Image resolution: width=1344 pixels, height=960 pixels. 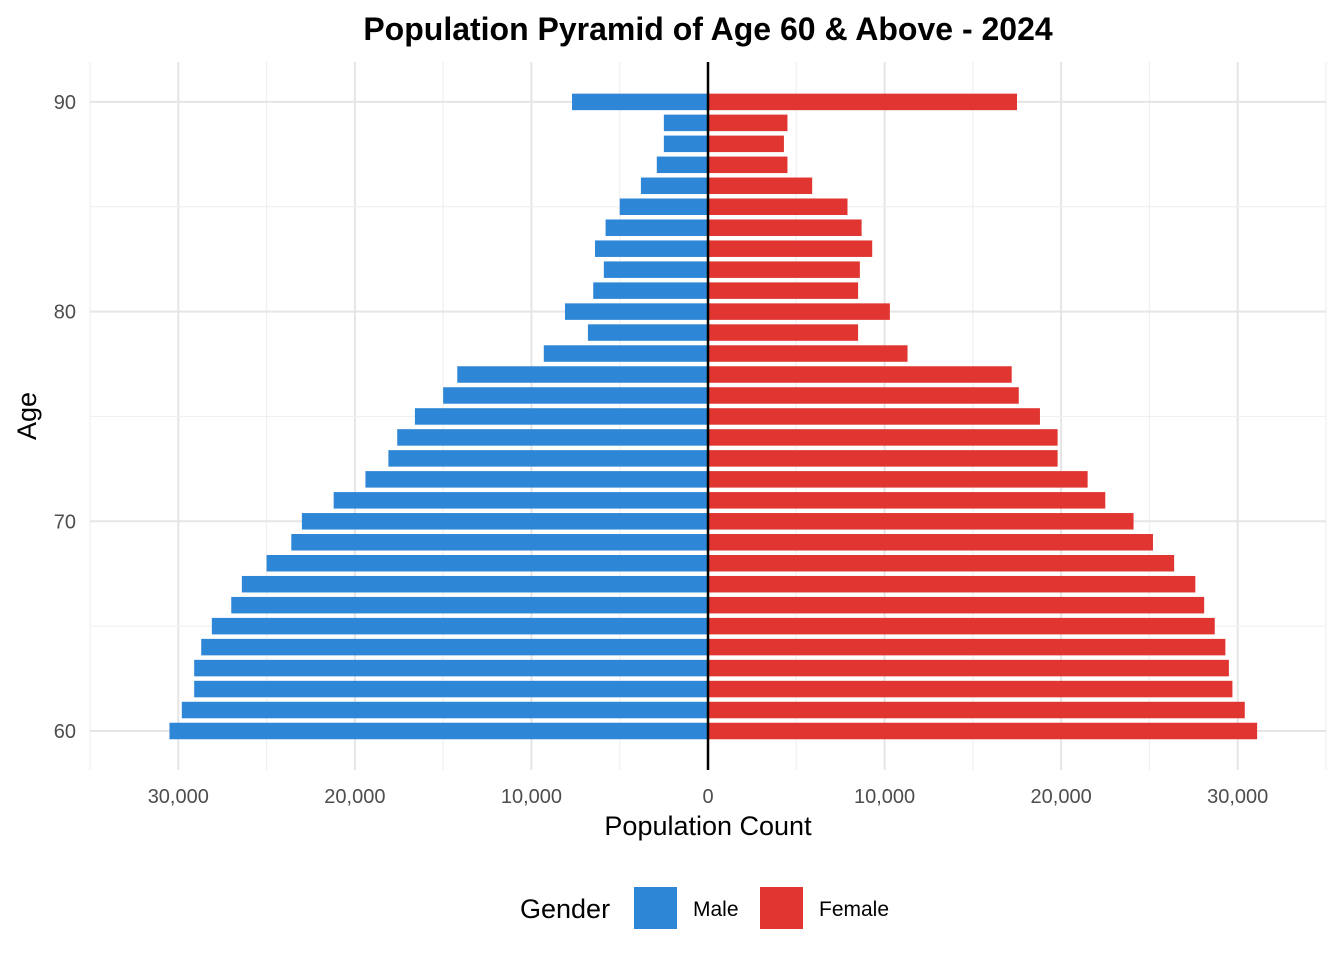 I want to click on y-tick-label: 70, so click(x=65, y=522).